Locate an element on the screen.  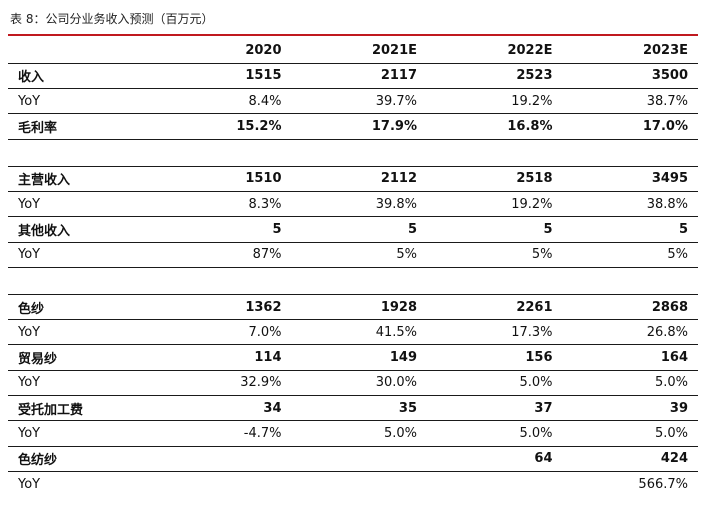
table-row: 主营收入 1510 2112 2518 3495 is located at coordinates (353, 179).